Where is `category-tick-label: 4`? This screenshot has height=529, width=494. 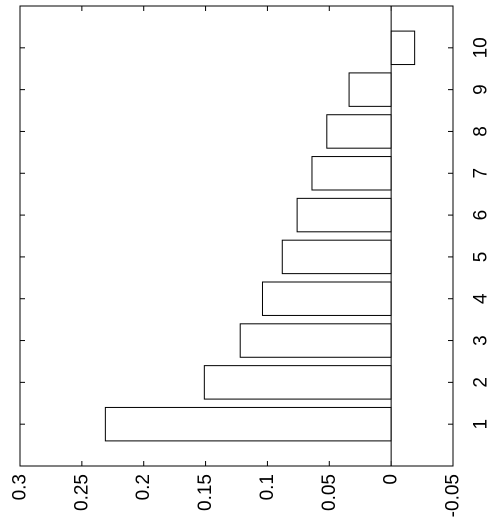 category-tick-label: 4 is located at coordinates (481, 298).